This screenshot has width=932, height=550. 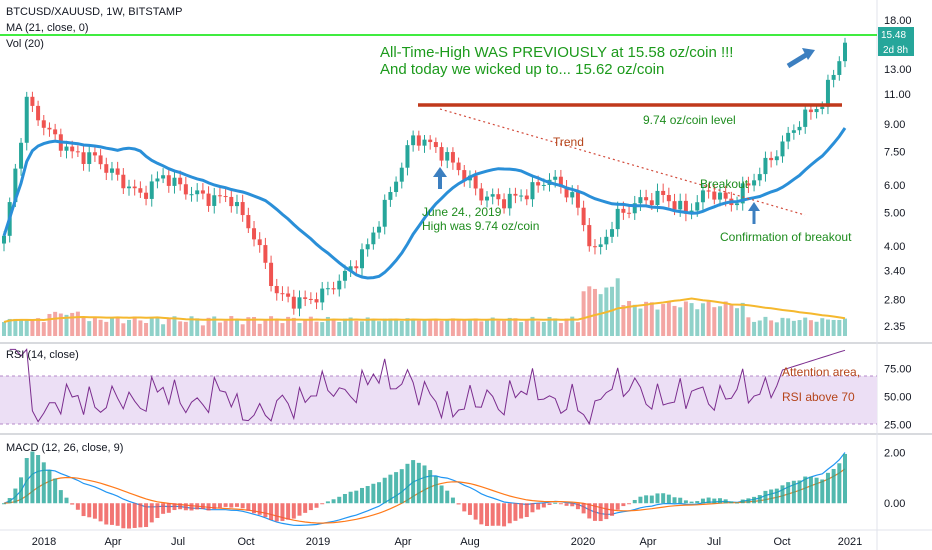 I want to click on trend-line, so click(x=622, y=162).